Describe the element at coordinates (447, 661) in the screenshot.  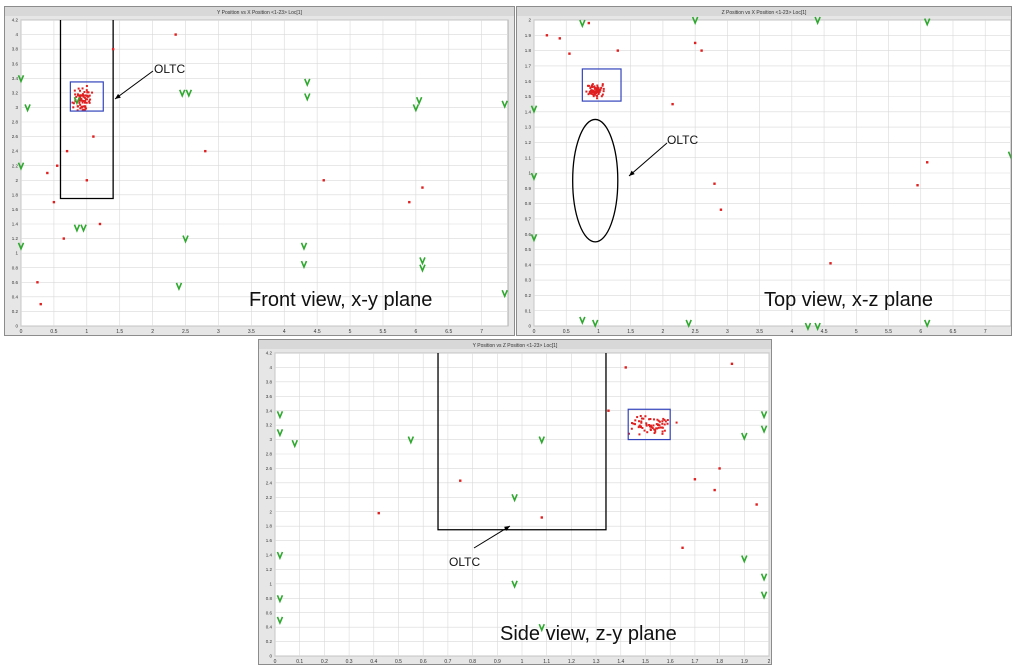
I see `x-tick-label: 0.7` at that location.